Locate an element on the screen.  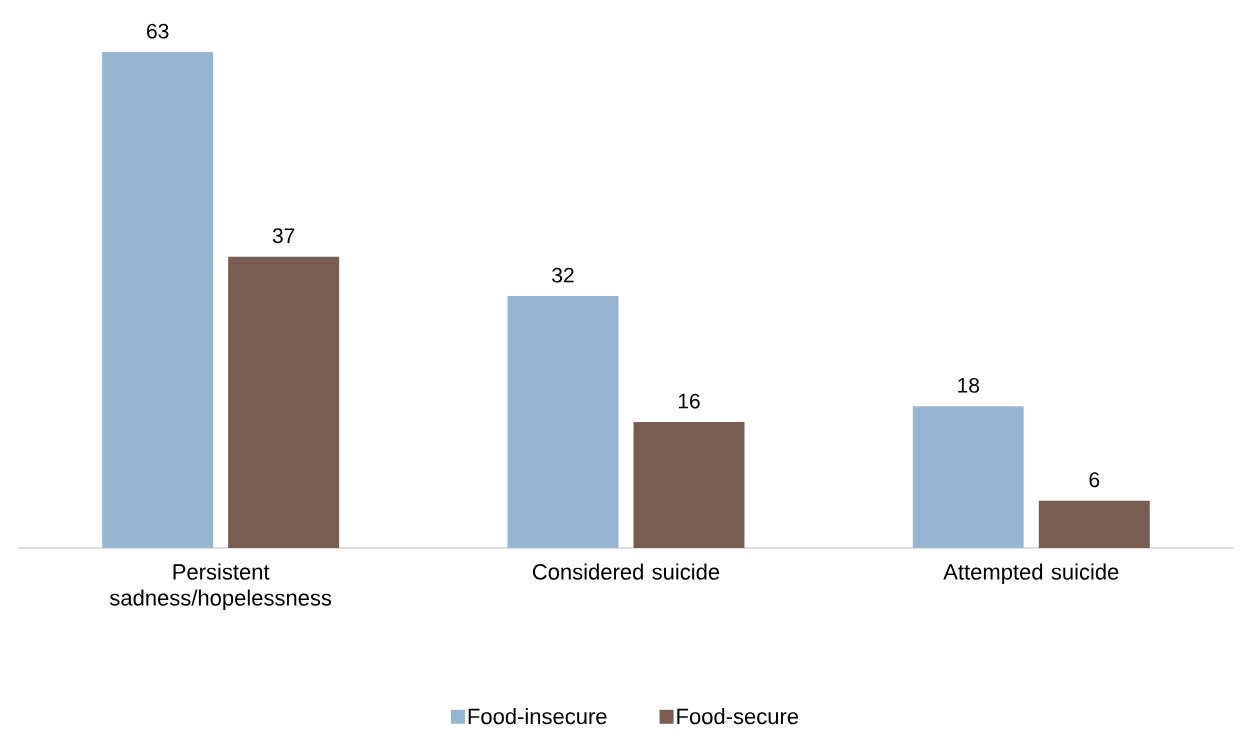
legend-label: Food-insecure is located at coordinates (537, 716).